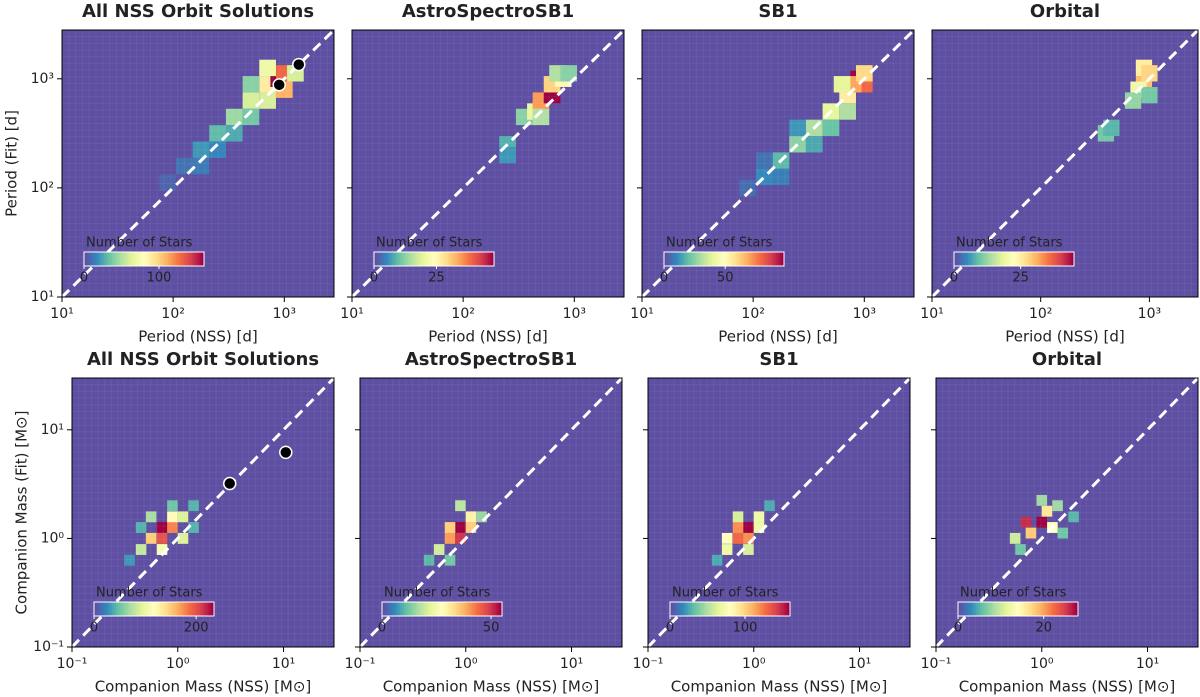  Describe the element at coordinates (48, 647) in the screenshot. I see `y-tick-label: 10⁻¹` at that location.